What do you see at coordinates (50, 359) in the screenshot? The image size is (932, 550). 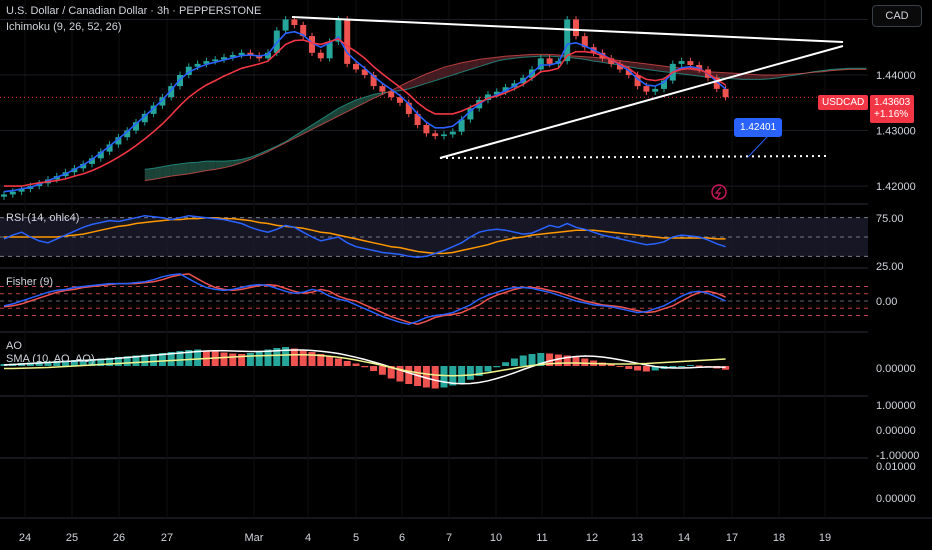 I see `sma-label: SMA (10, AO, AO)` at bounding box center [50, 359].